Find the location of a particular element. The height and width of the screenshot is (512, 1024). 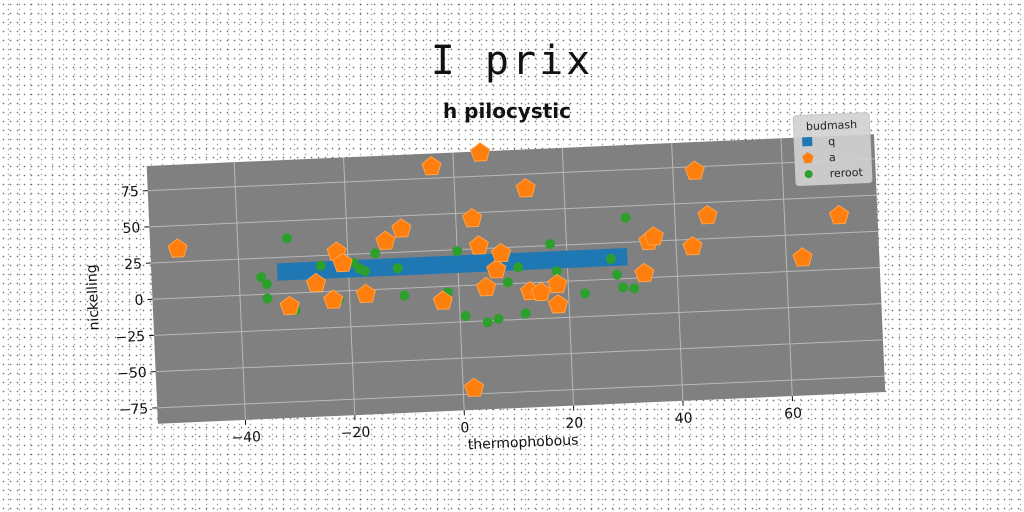

legend-label-reroot: reroot is located at coordinates (846, 173).